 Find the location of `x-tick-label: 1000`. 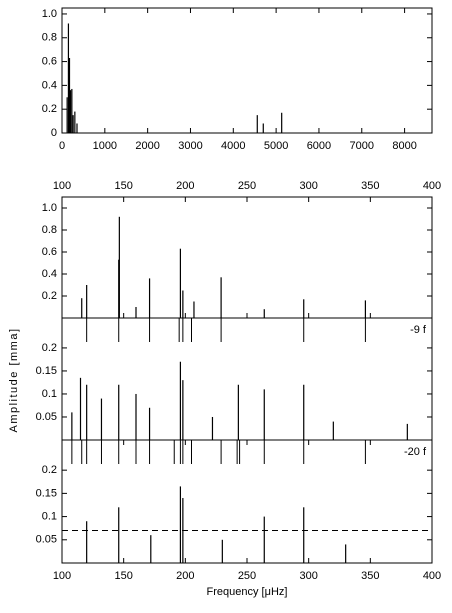

x-tick-label: 1000 is located at coordinates (105, 146).